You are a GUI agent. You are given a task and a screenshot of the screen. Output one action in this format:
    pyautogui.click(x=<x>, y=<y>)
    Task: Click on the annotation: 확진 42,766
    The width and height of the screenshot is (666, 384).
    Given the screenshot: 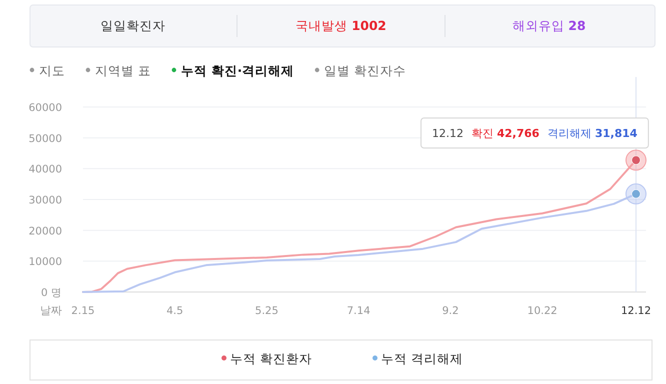 What is the action you would take?
    pyautogui.click(x=506, y=133)
    